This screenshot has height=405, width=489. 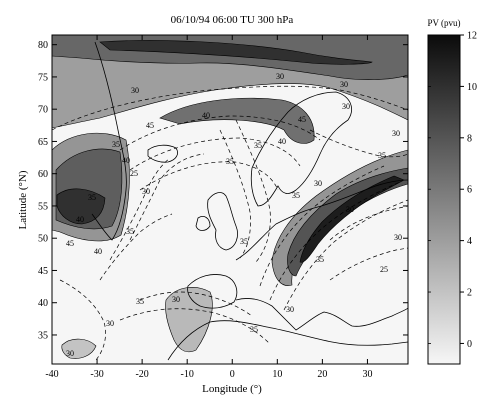 I want to click on coast-scandinavia, so click(x=301, y=149).